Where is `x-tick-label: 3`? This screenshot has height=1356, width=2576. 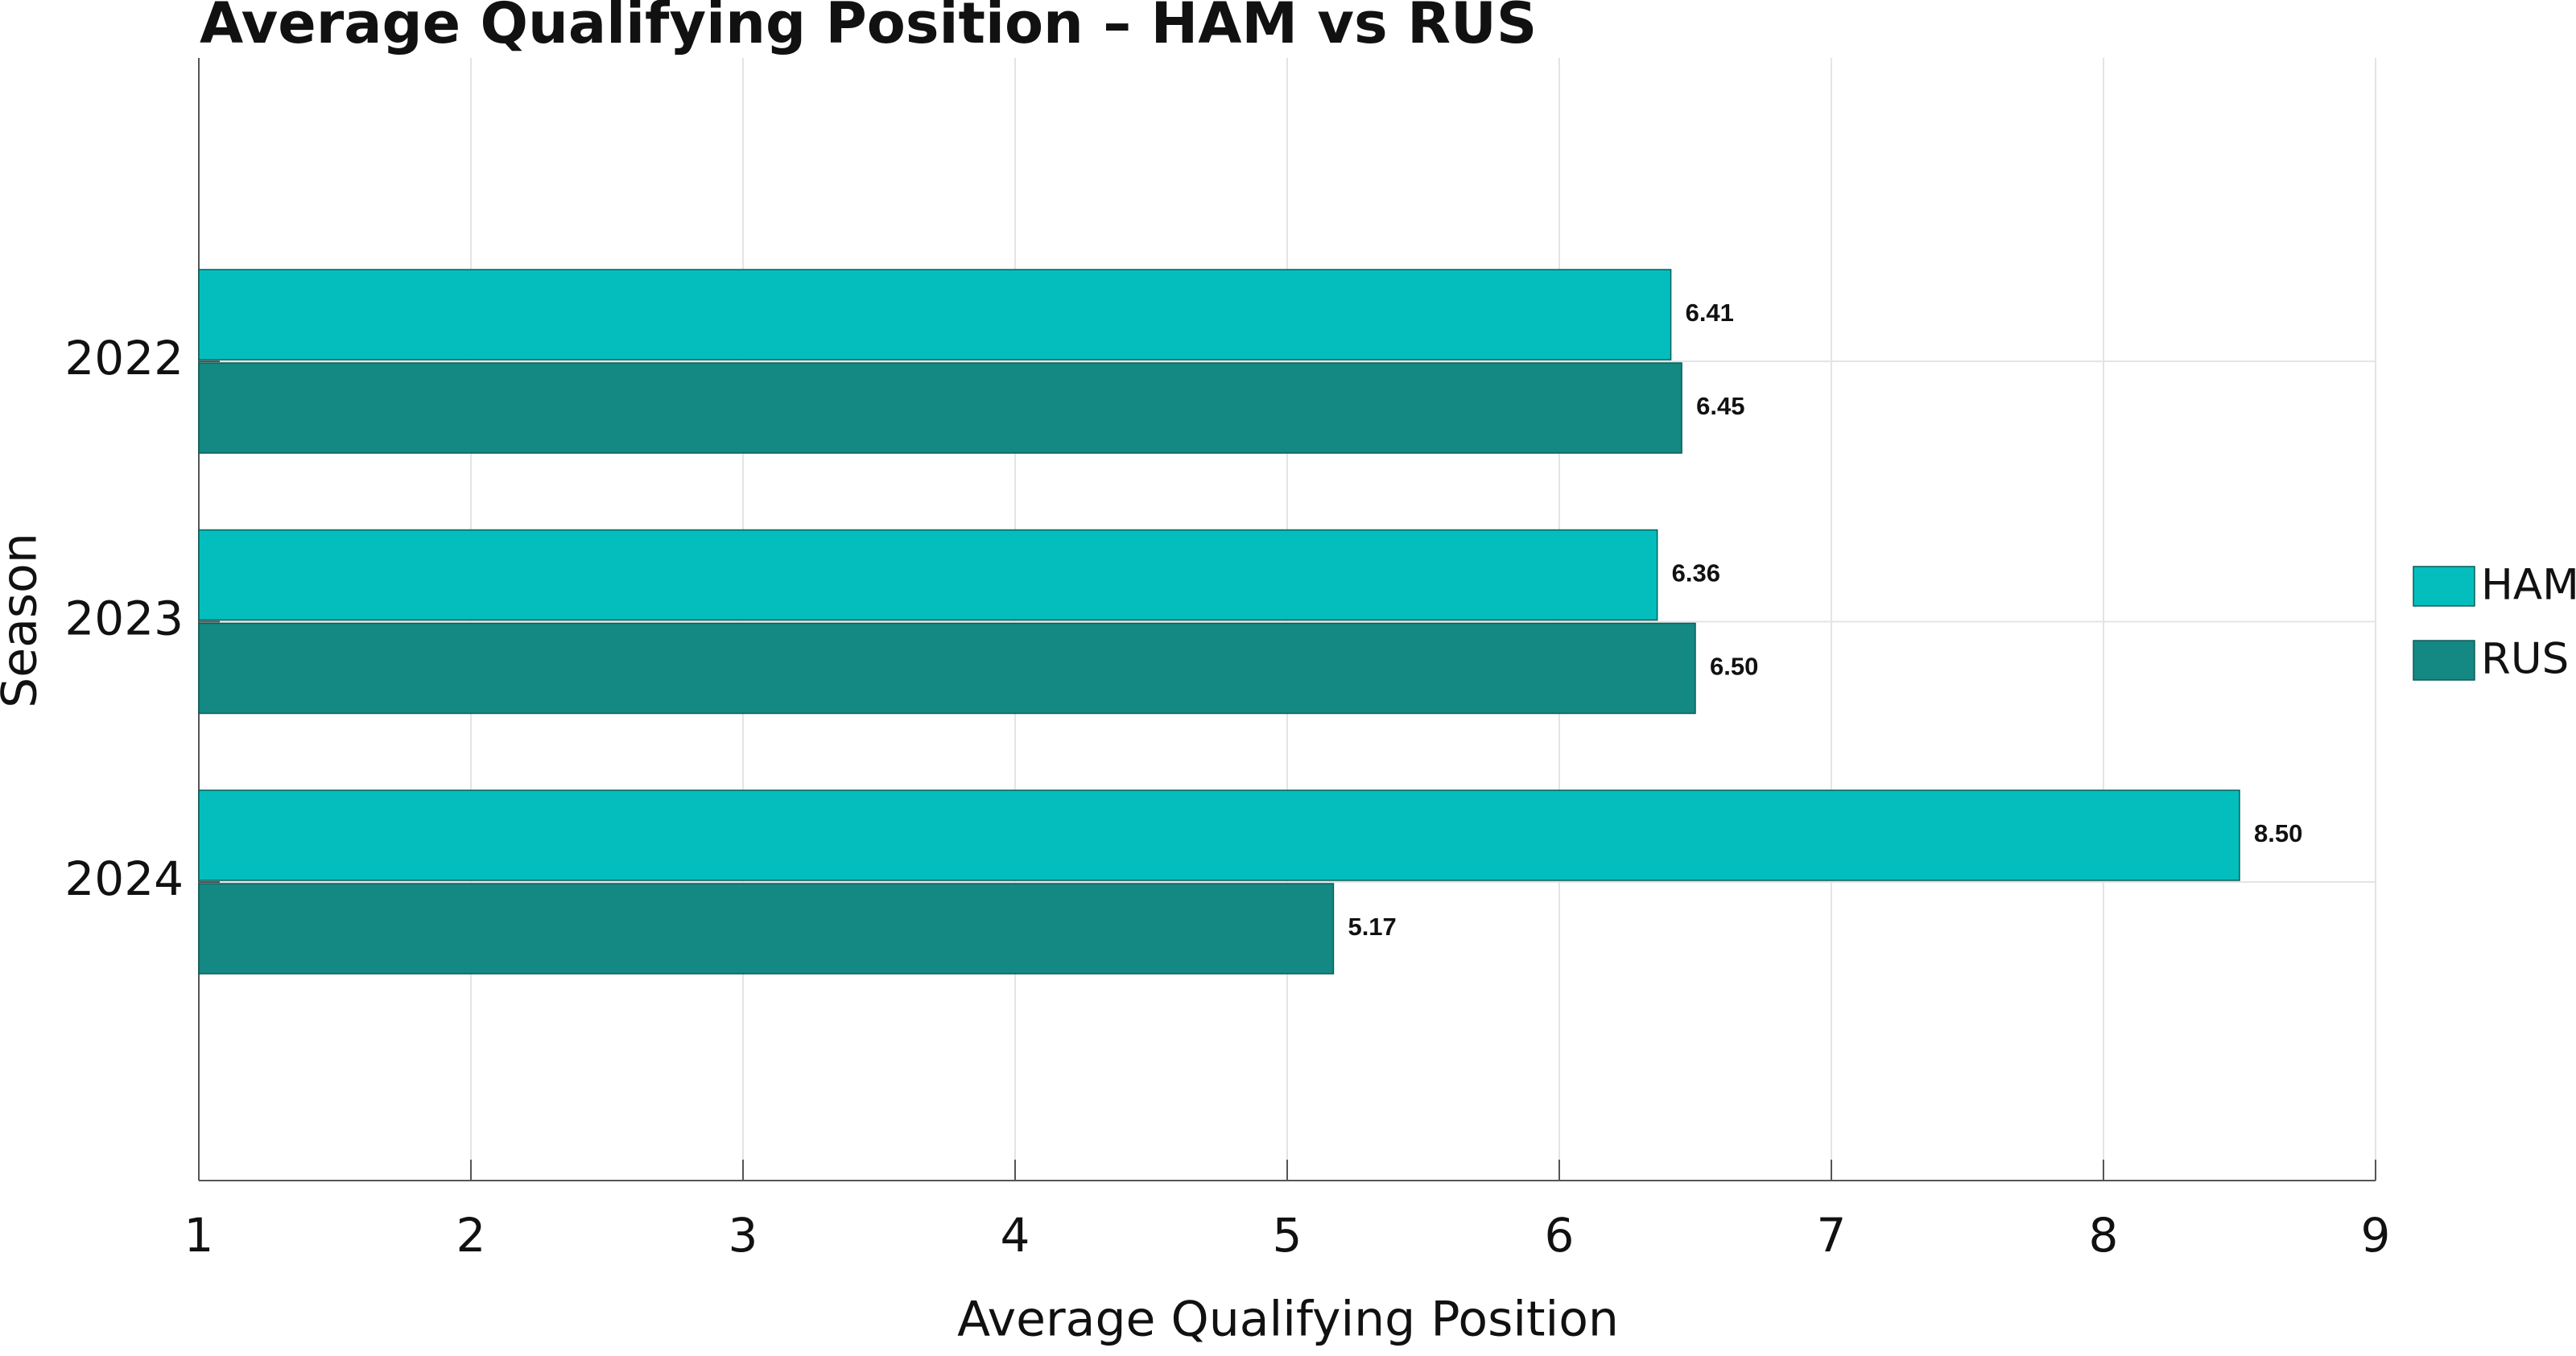 x-tick-label: 3 is located at coordinates (743, 1235).